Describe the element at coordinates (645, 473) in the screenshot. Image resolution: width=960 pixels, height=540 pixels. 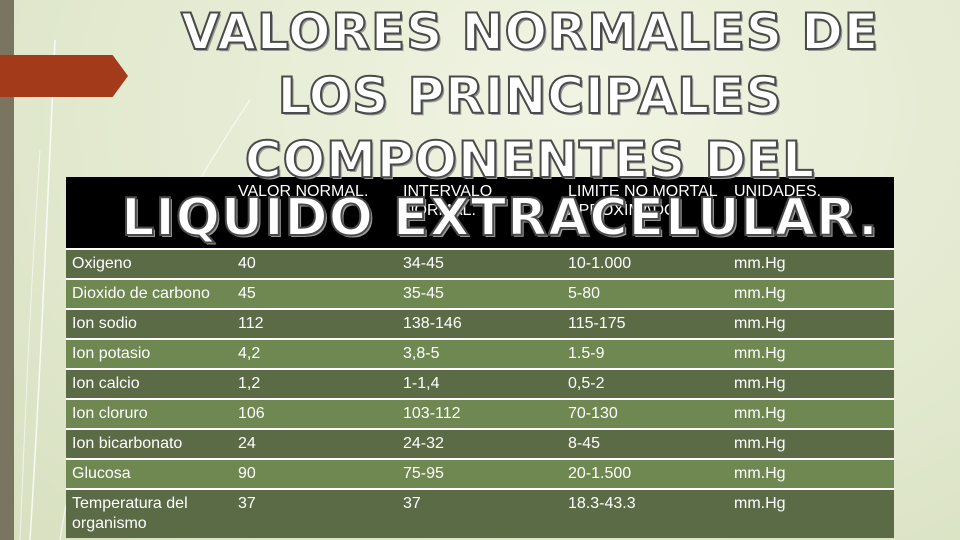
I see `table-cell: 20-1.500` at that location.